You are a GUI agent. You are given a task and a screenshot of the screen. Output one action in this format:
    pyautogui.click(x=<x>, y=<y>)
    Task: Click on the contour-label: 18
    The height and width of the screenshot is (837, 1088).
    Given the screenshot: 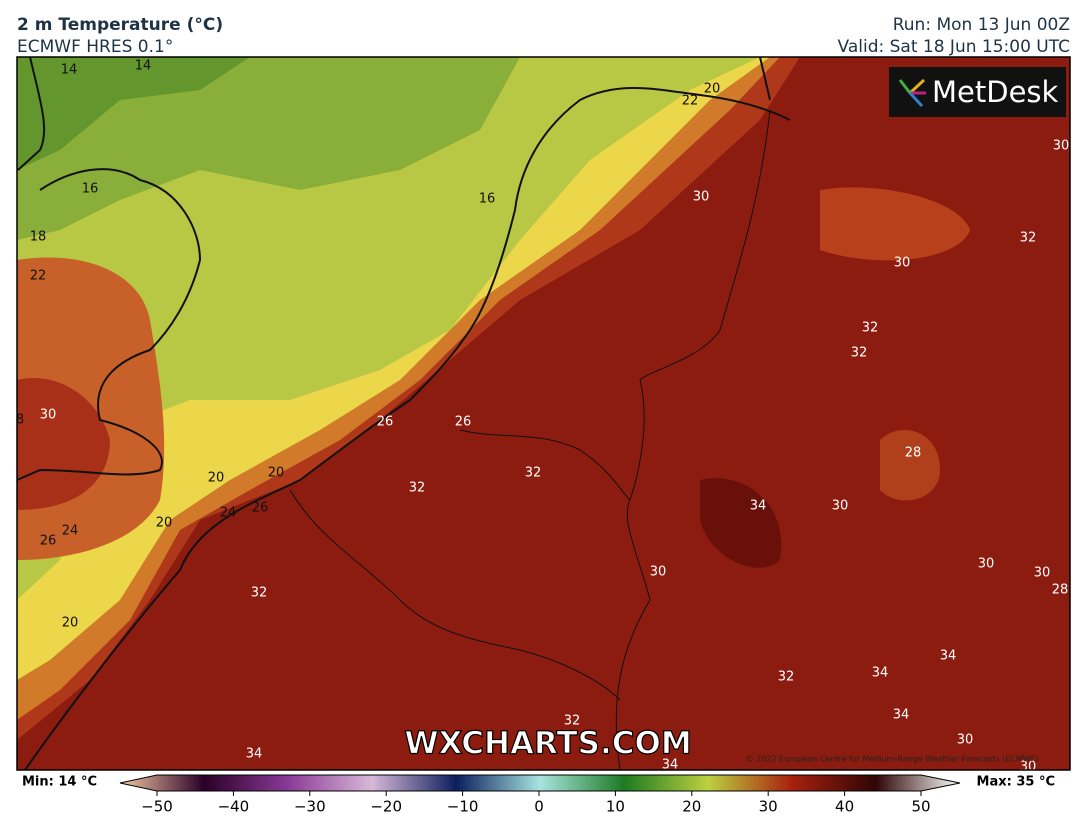 What is the action you would take?
    pyautogui.click(x=38, y=237)
    